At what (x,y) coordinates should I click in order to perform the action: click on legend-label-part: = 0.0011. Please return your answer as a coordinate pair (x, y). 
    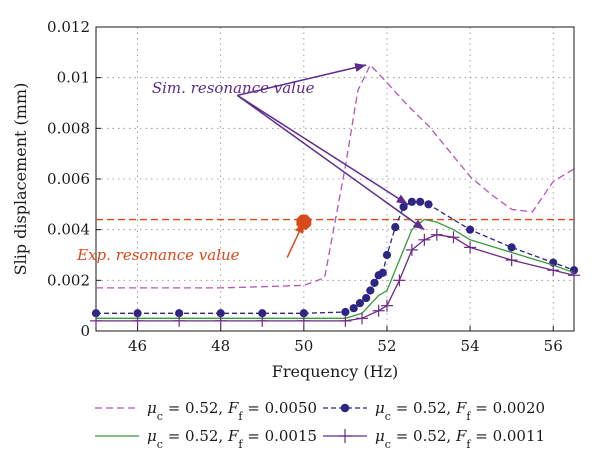
    Looking at the image, I should click on (507, 436).